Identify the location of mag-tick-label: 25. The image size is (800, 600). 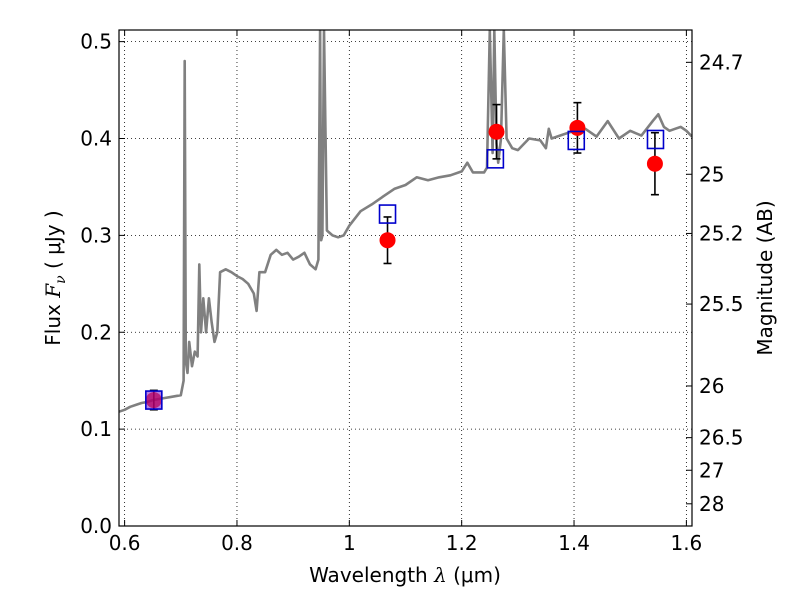
(711, 174).